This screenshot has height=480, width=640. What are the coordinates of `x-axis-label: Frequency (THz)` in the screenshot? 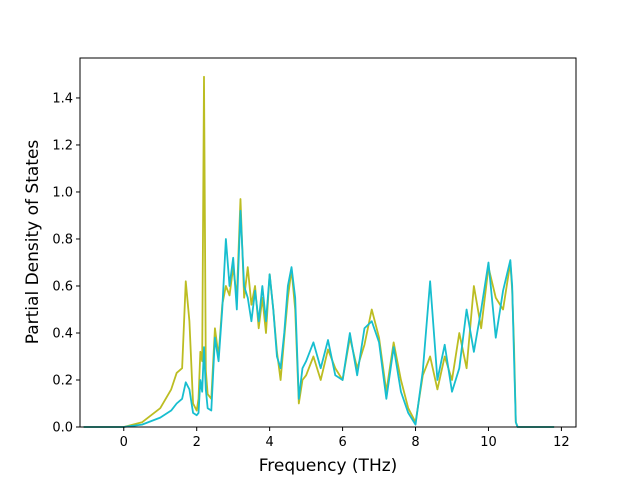 It's located at (328, 466).